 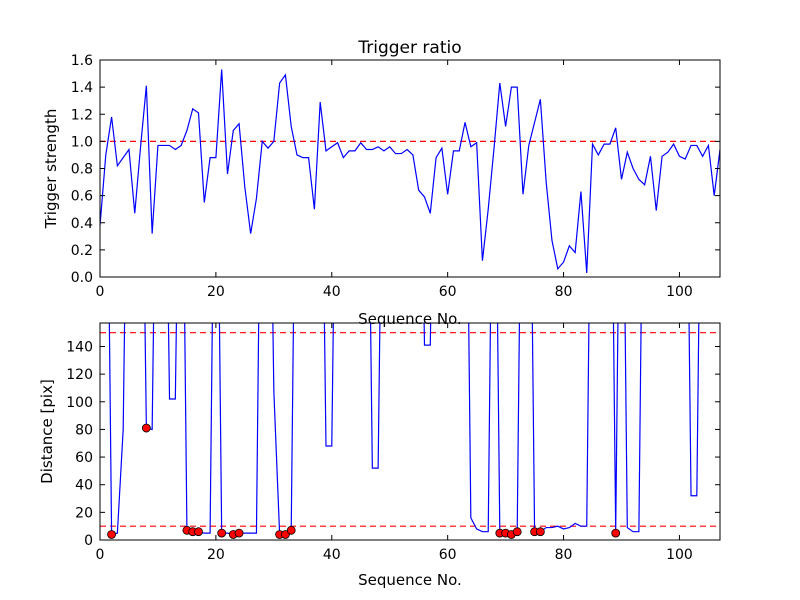 What do you see at coordinates (79, 375) in the screenshot?
I see `bottom-y-tick-label: 120` at bounding box center [79, 375].